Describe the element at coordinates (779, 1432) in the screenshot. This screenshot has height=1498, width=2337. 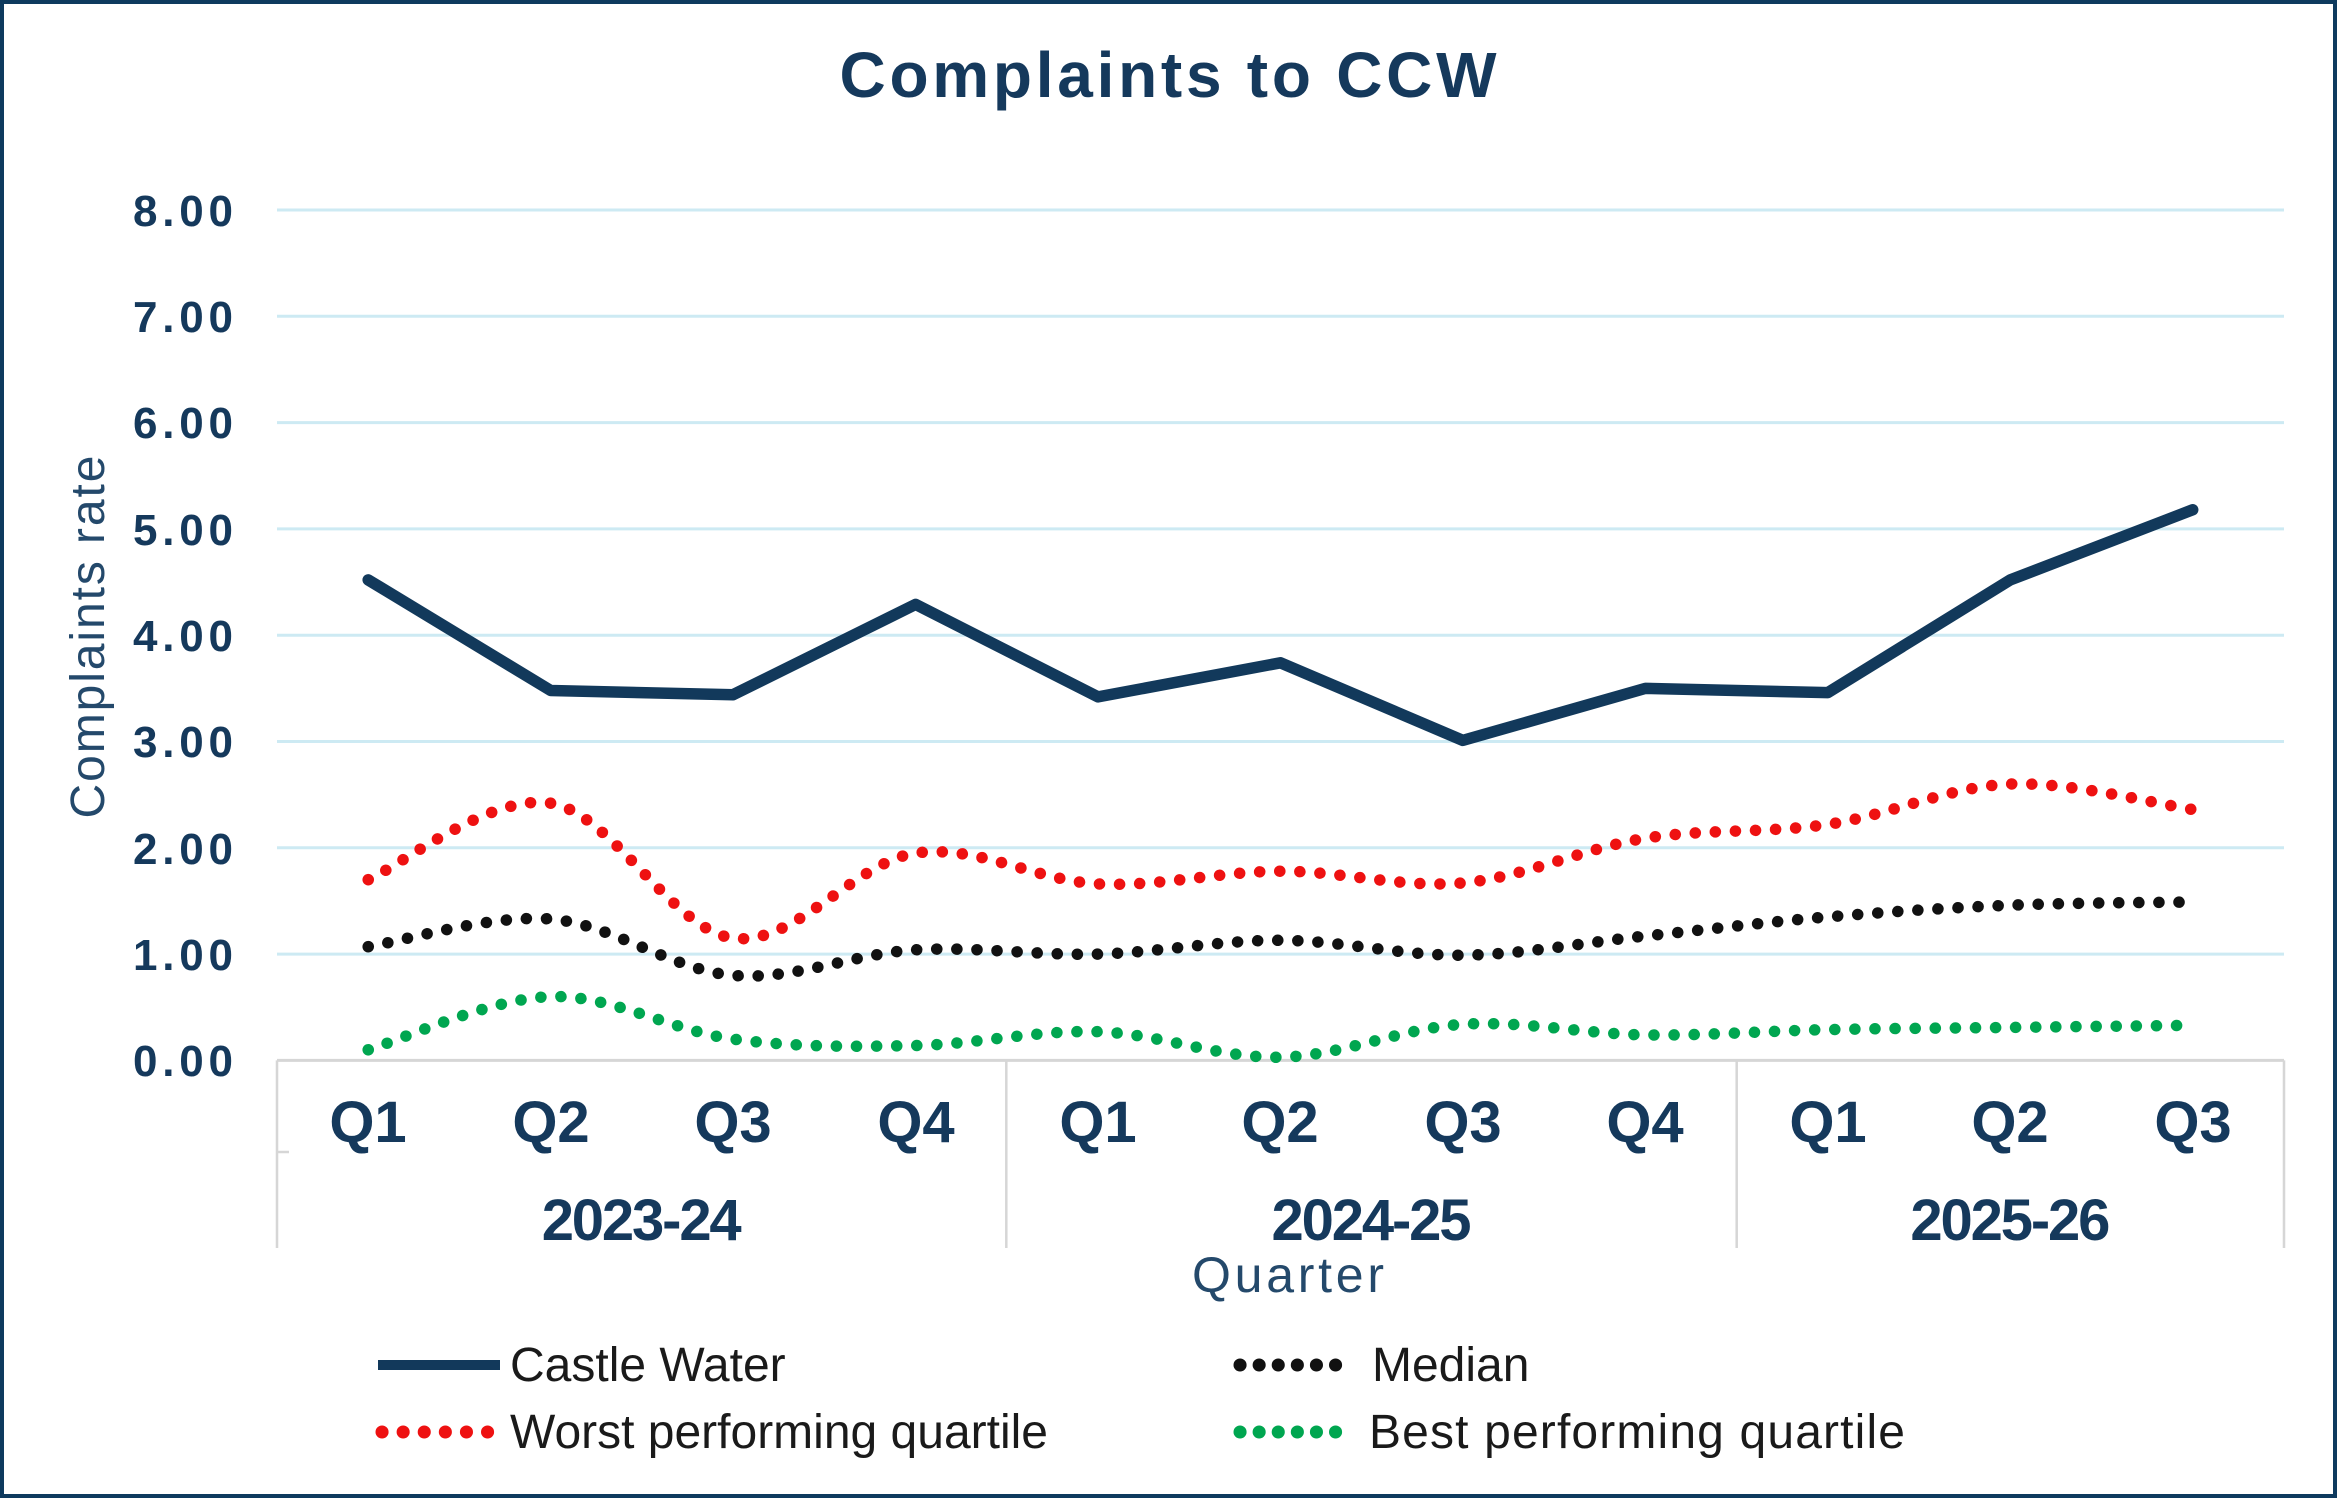
I see `svg-text: Worst performing quartile` at that location.